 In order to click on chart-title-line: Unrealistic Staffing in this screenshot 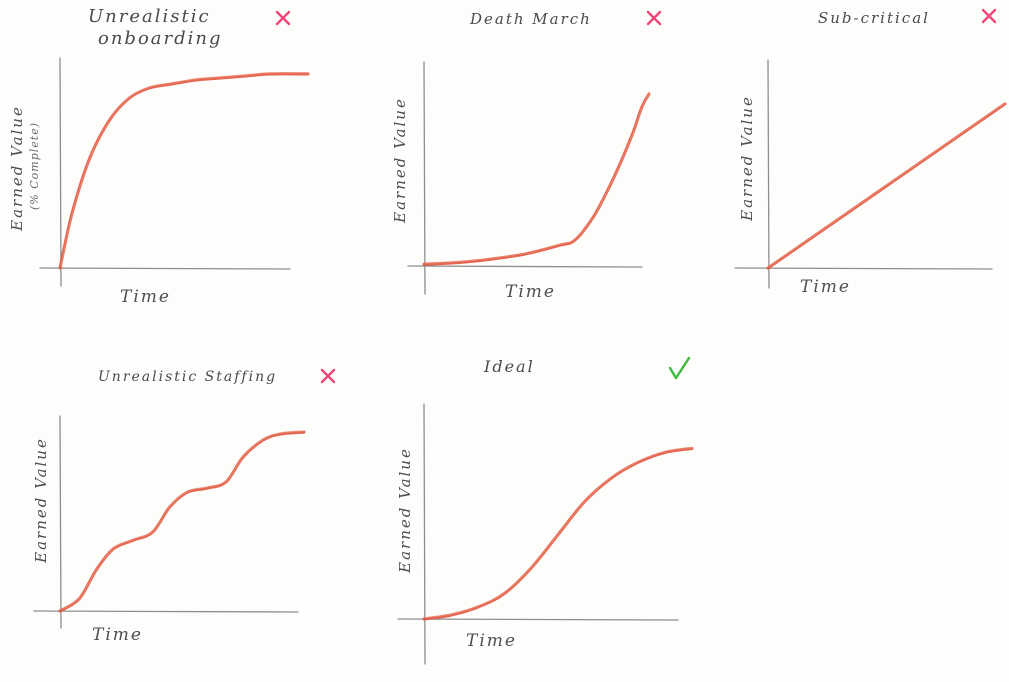, I will do `click(187, 377)`.